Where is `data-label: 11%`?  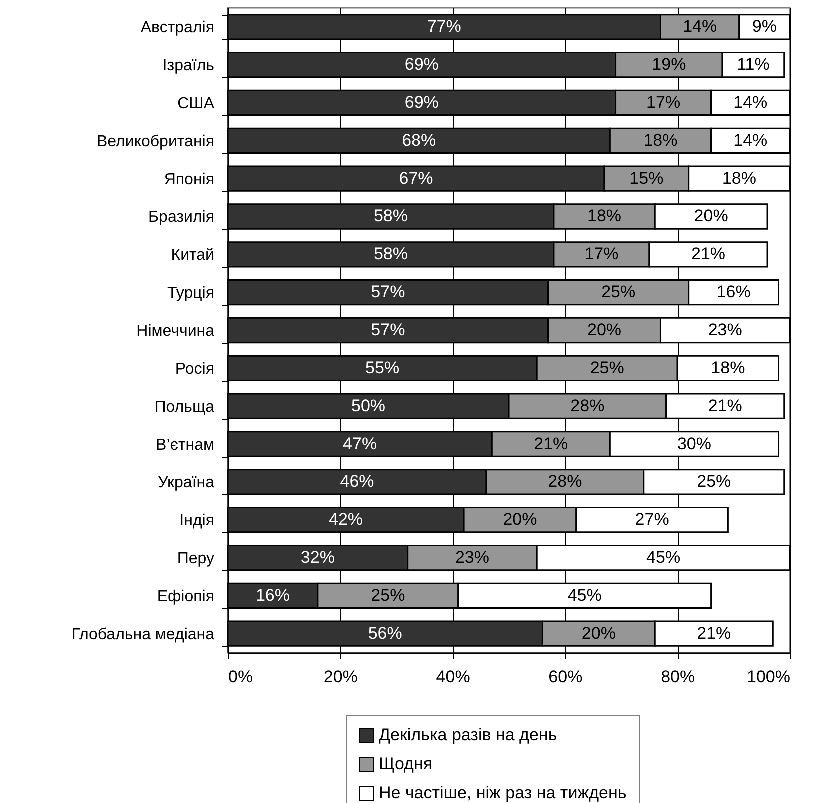 data-label: 11% is located at coordinates (753, 64).